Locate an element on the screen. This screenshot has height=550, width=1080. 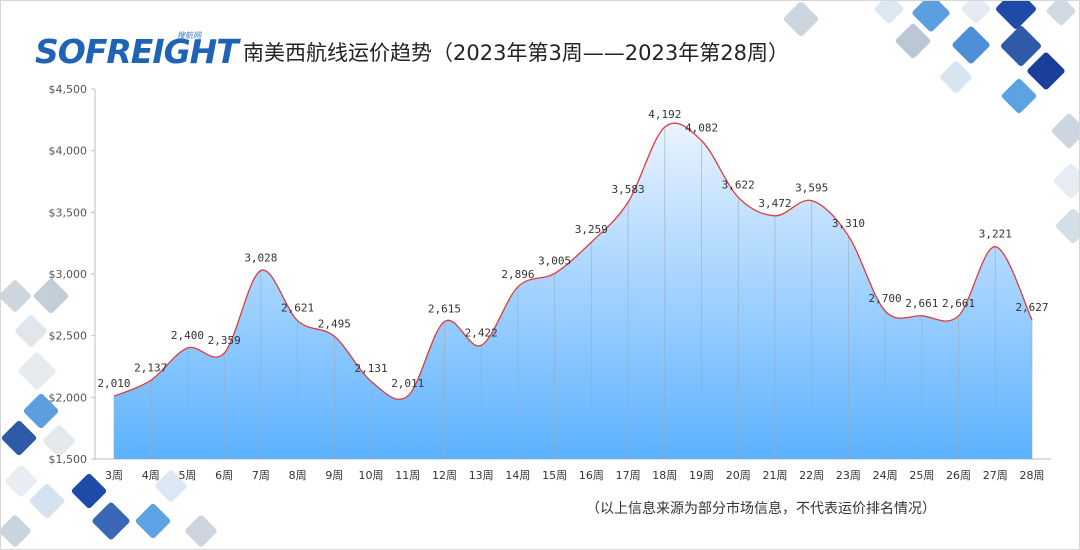
x-tick-label: 5周 is located at coordinates (187, 475).